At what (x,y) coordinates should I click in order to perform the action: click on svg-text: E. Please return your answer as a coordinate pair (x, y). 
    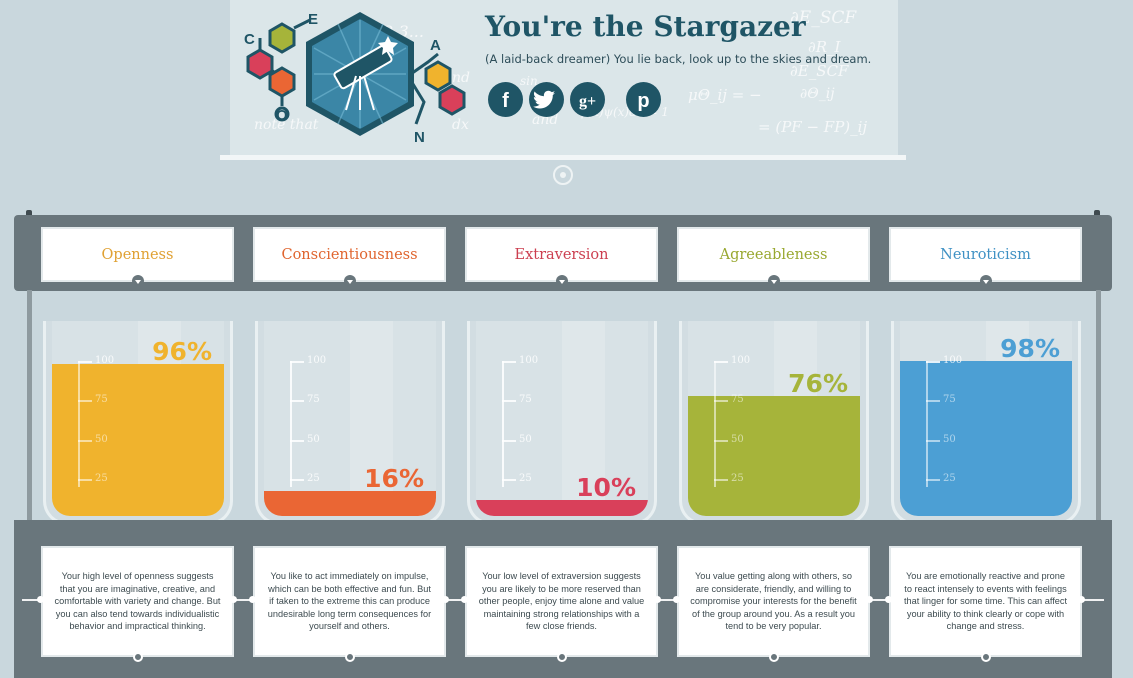
    Looking at the image, I should click on (313, 19).